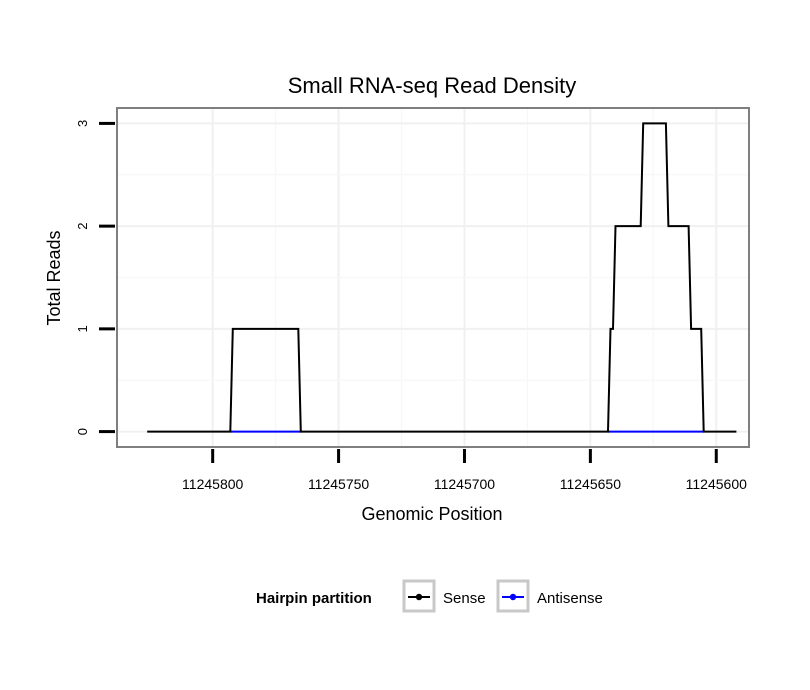  Describe the element at coordinates (432, 85) in the screenshot. I see `chart-title: Small RNA-seq Read Density` at that location.